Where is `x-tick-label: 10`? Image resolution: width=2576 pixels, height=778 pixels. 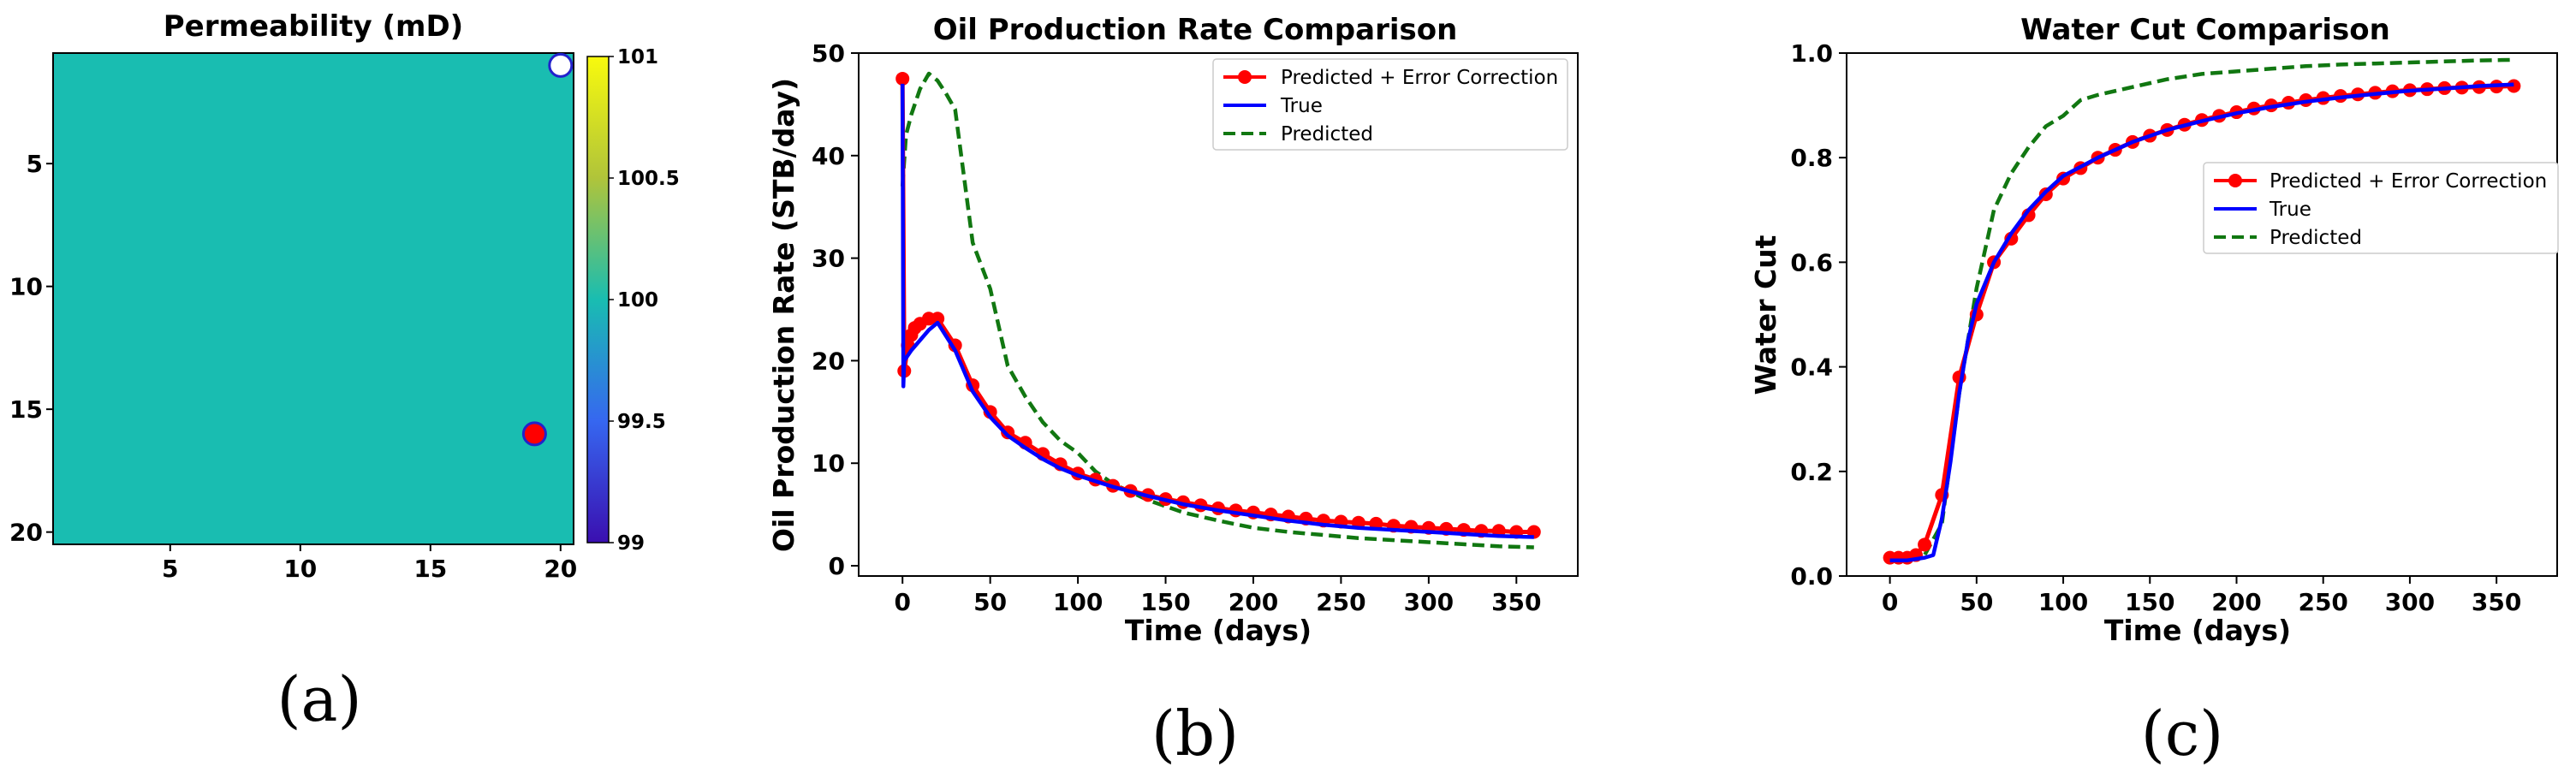
x-tick-label: 10 is located at coordinates (300, 569).